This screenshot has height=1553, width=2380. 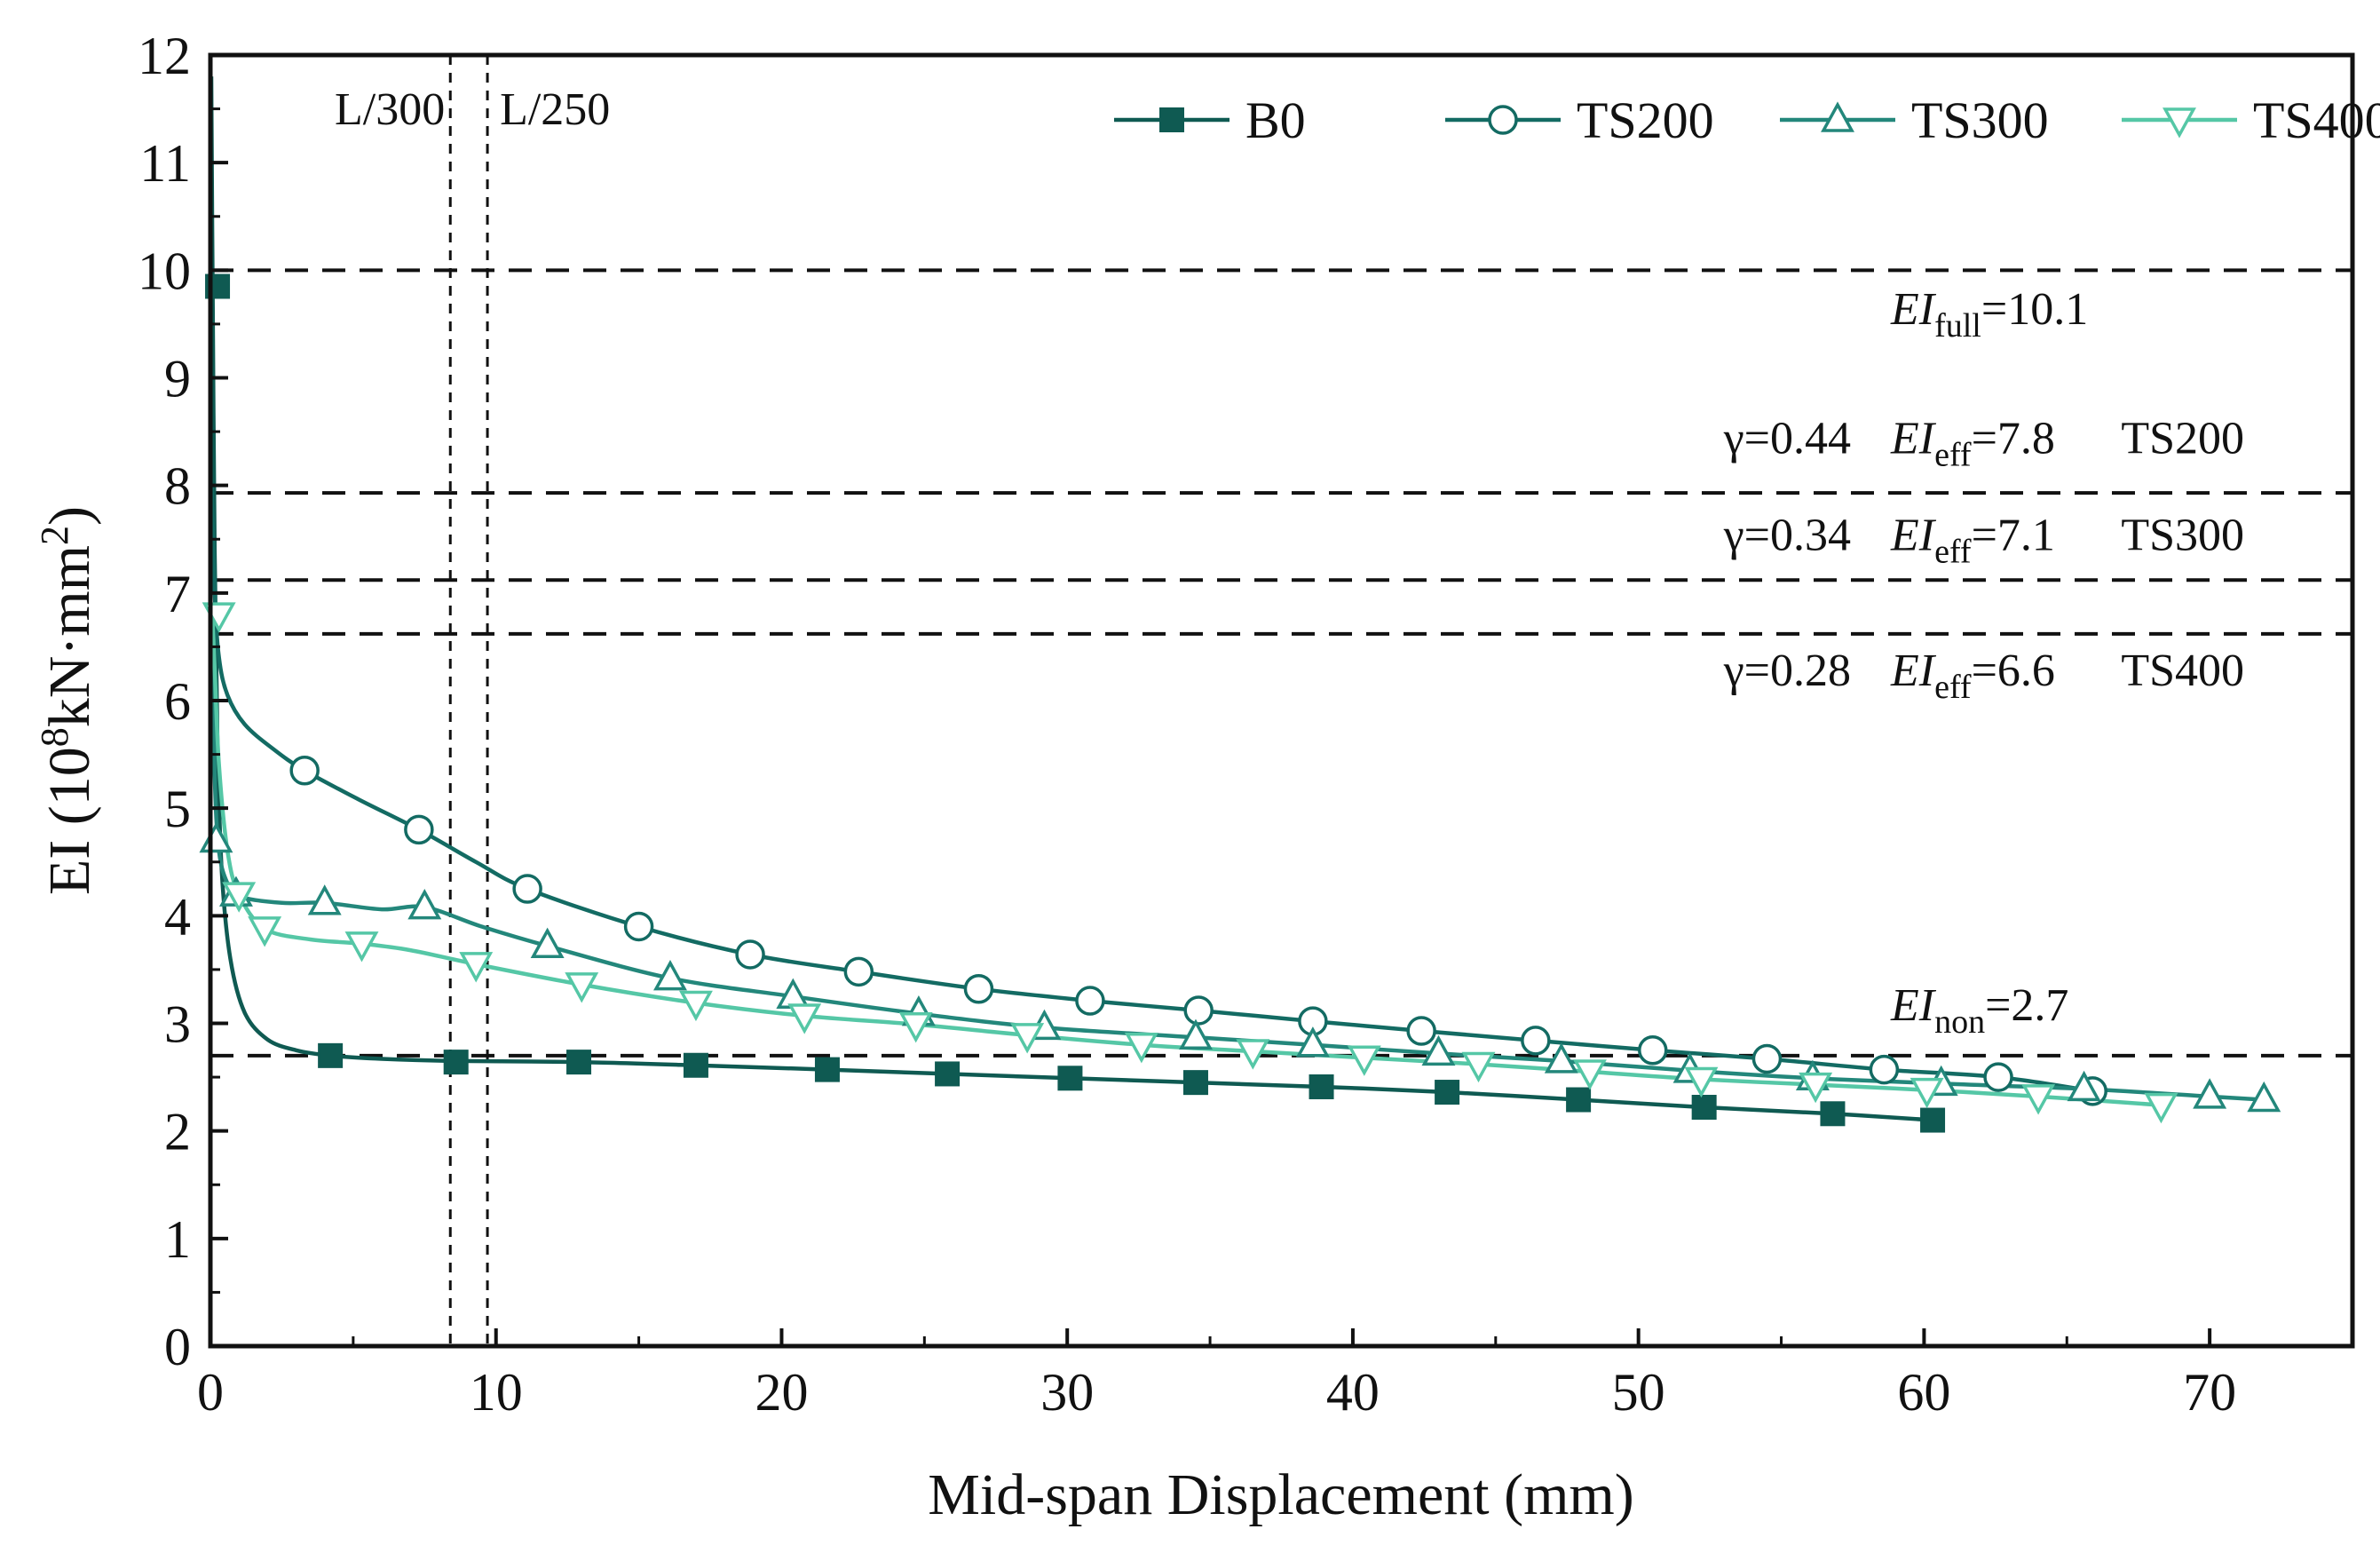 What do you see at coordinates (210, 1393) in the screenshot?
I see `x-tick-label: 0` at bounding box center [210, 1393].